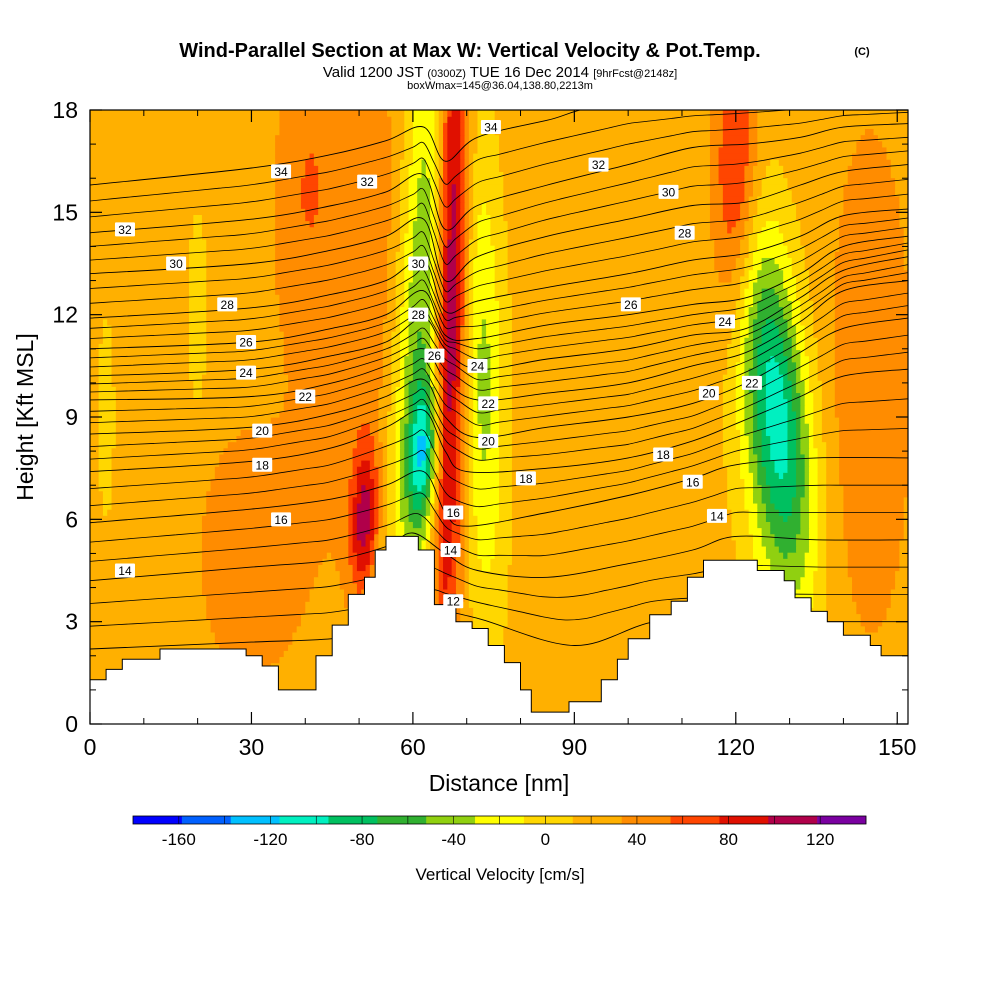 Image resolution: width=1000 pixels, height=1000 pixels. What do you see at coordinates (752, 383) in the screenshot?
I see `svg-text: 22` at bounding box center [752, 383].